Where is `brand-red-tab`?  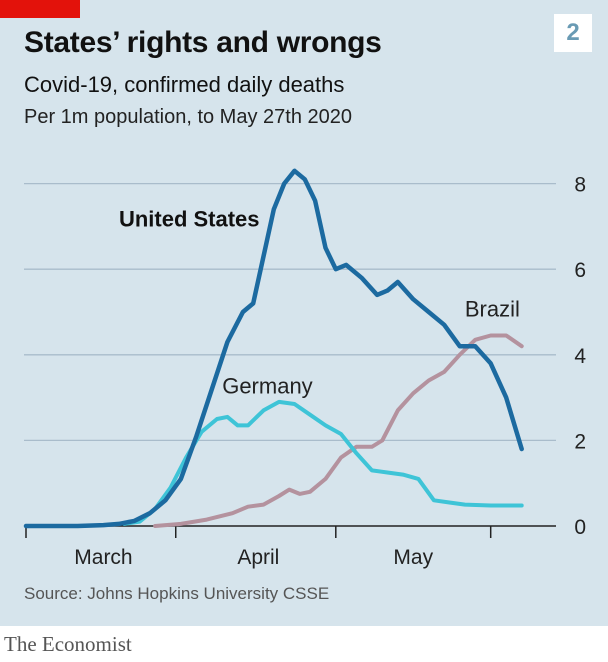 brand-red-tab is located at coordinates (40, 9).